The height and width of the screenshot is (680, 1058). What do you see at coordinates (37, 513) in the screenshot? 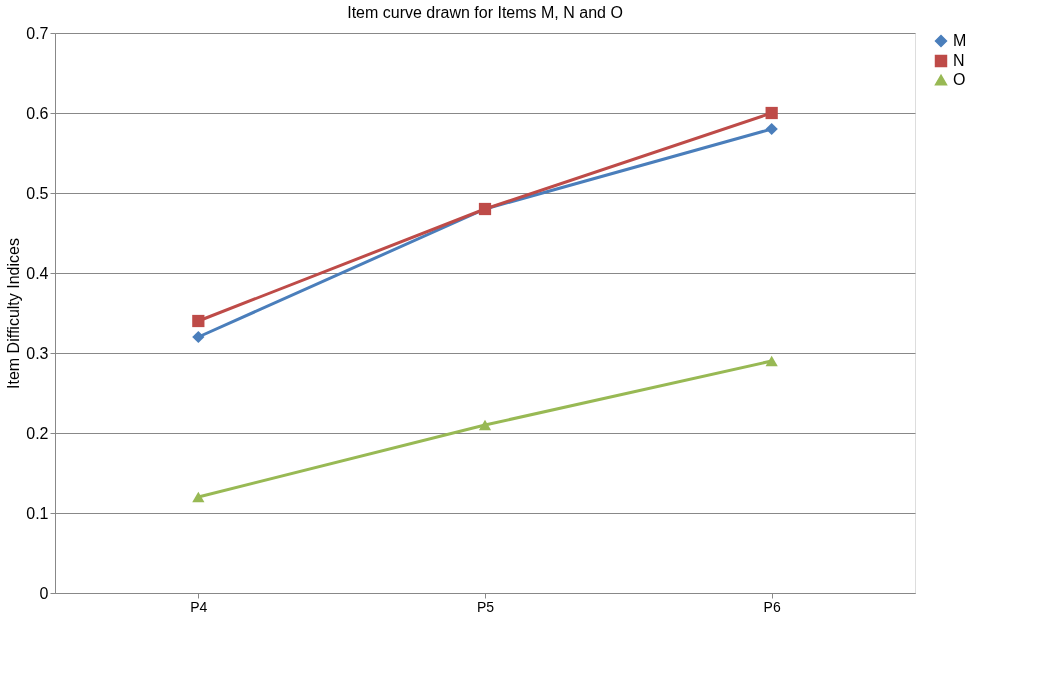
I see `y-tick-label: 0.1` at bounding box center [37, 513].